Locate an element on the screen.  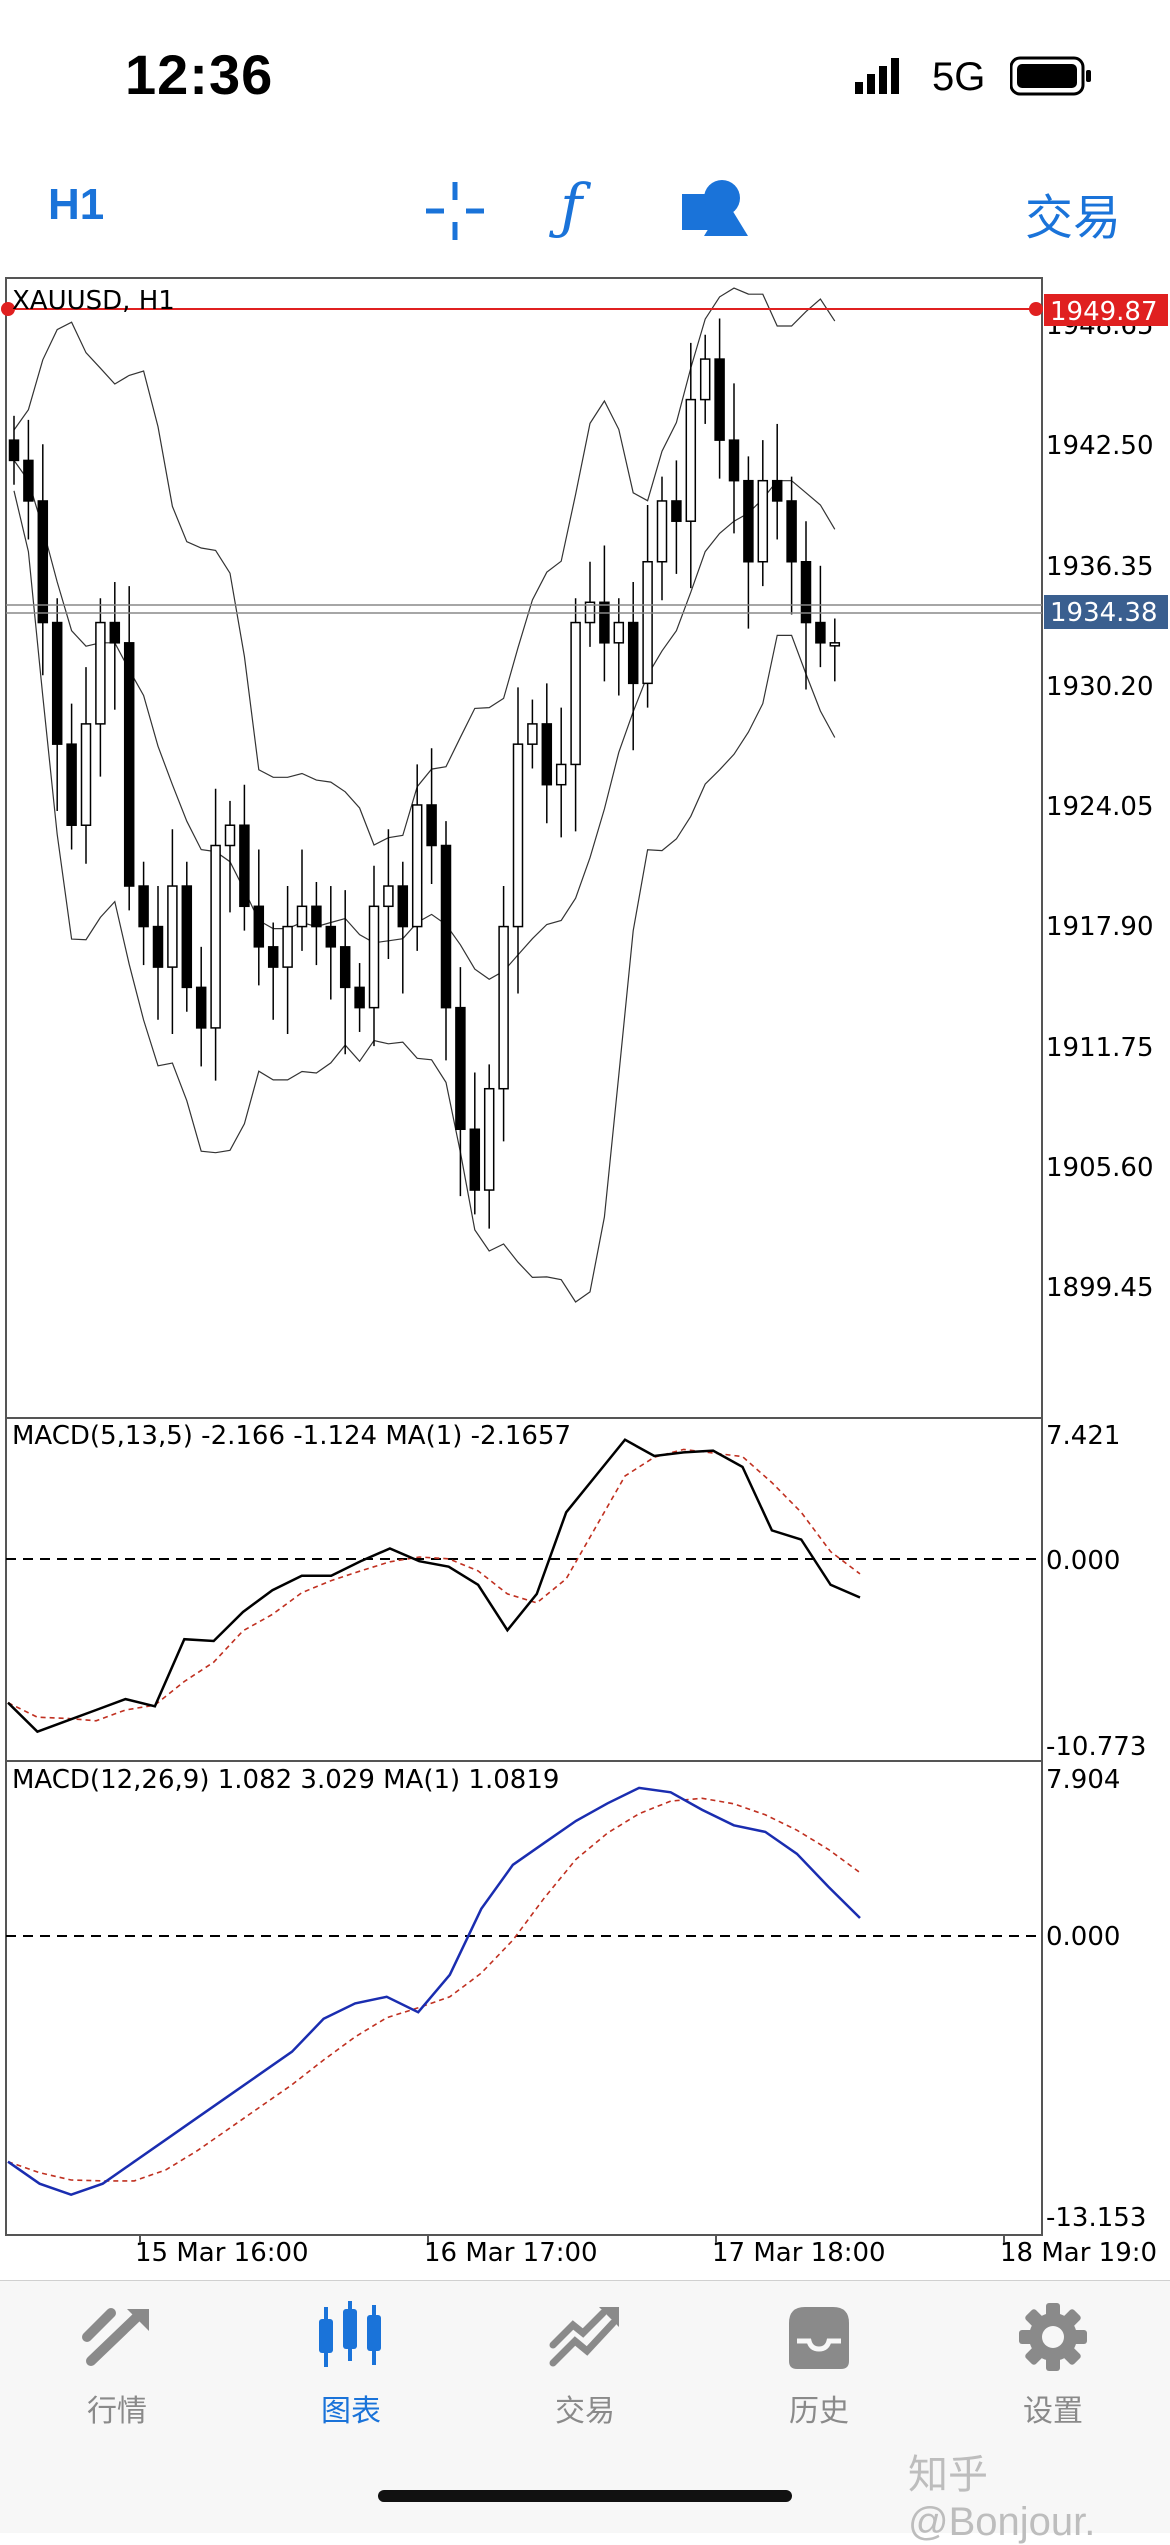
history-icon is located at coordinates (819, 2338).